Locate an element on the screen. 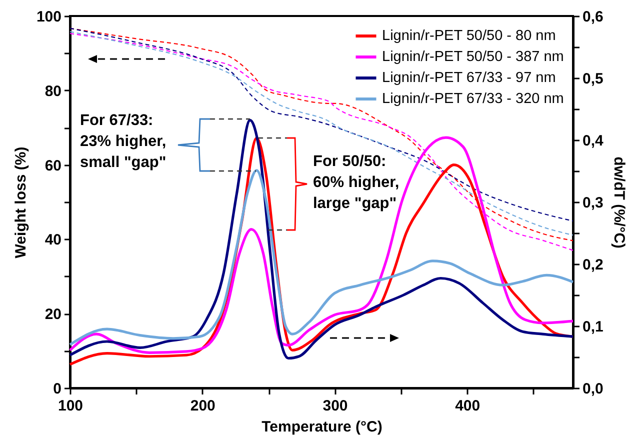 Image resolution: width=644 pixels, height=439 pixels. y2-tick-label: 0,0 is located at coordinates (593, 389).